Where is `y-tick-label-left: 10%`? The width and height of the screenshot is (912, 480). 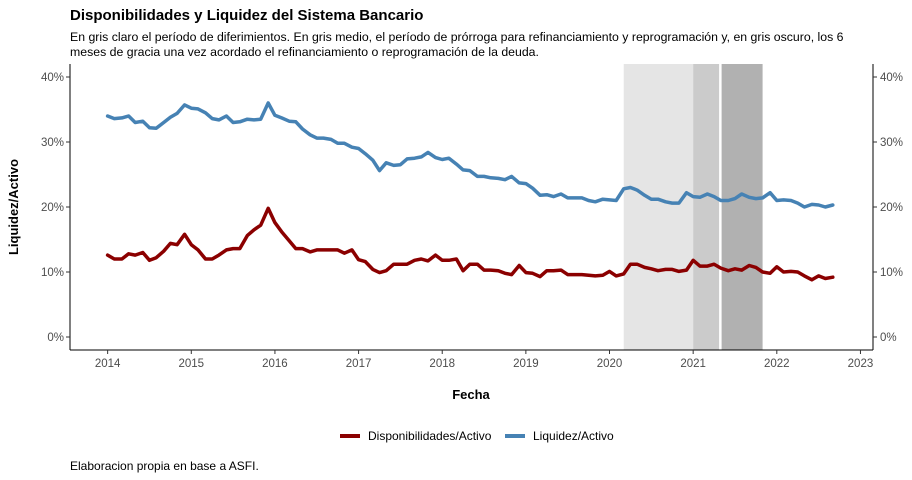 y-tick-label-left: 10% is located at coordinates (52, 273).